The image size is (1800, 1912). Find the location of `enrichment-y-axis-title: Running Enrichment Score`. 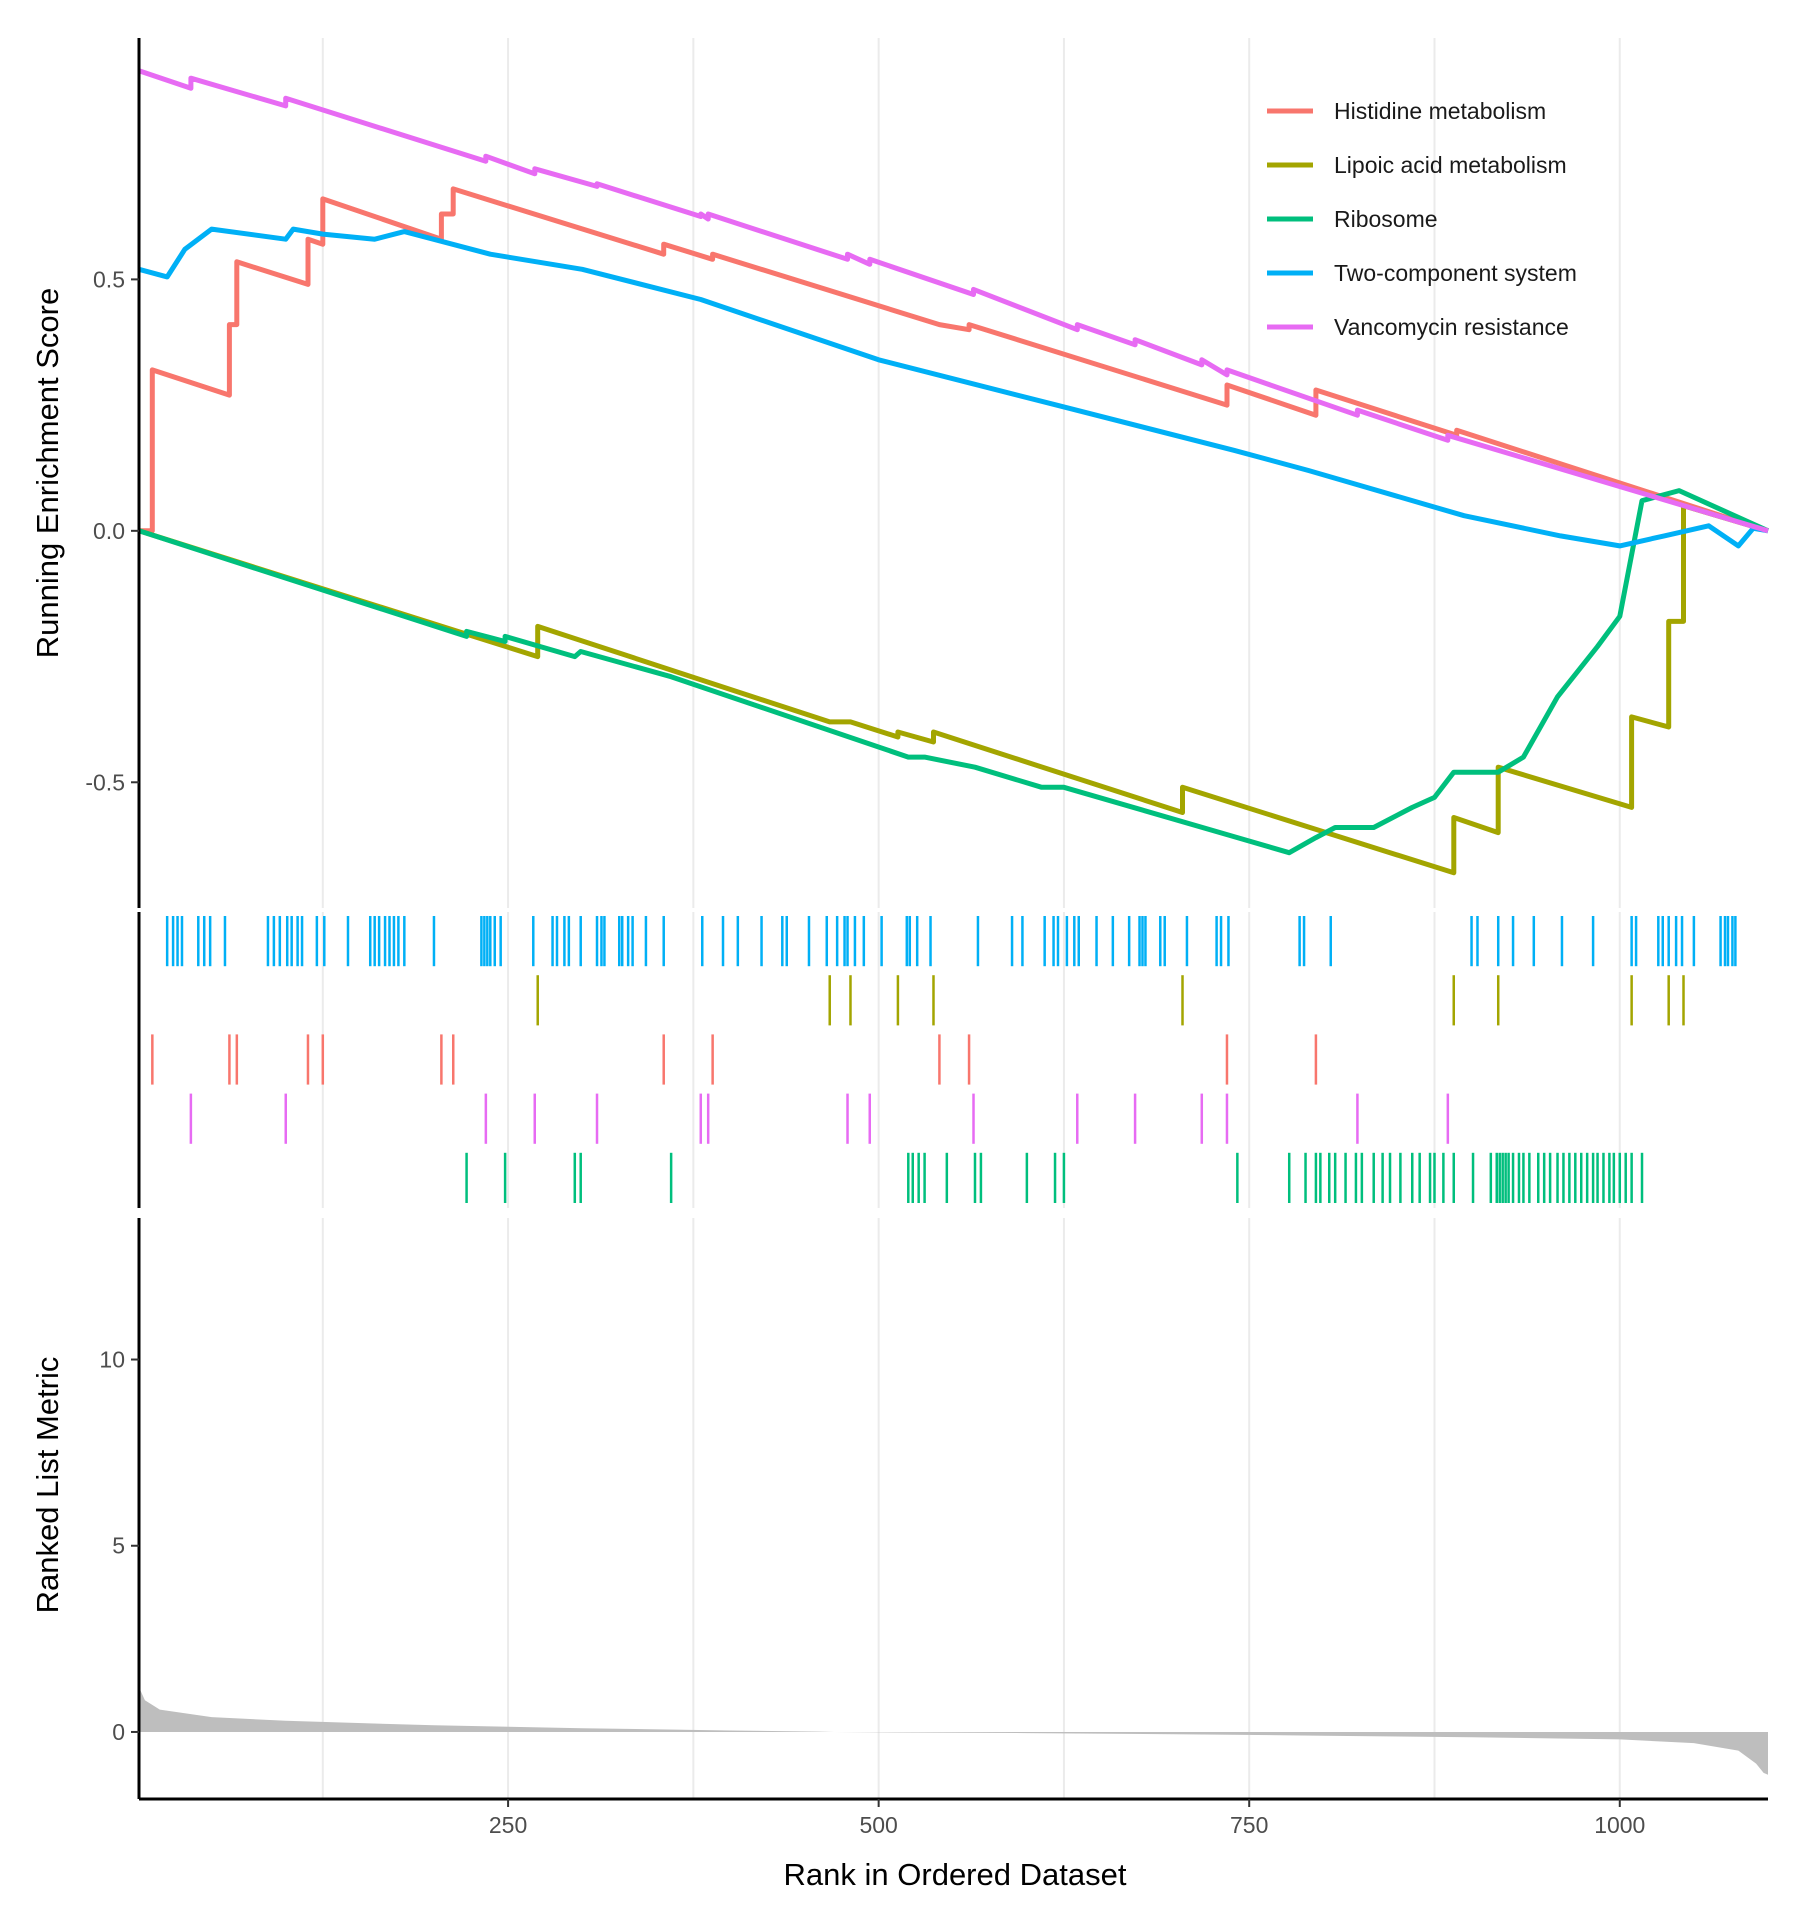

enrichment-y-axis-title: Running Enrichment Score is located at coordinates (47, 473).